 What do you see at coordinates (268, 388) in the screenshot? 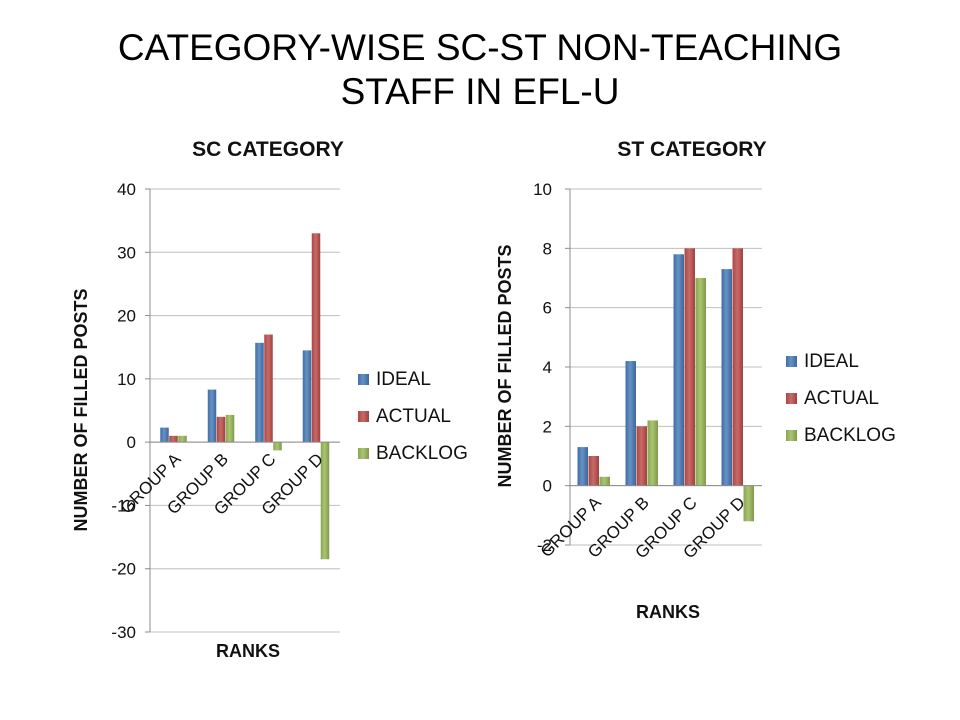
I see `sc-bar-group-c-actual` at bounding box center [268, 388].